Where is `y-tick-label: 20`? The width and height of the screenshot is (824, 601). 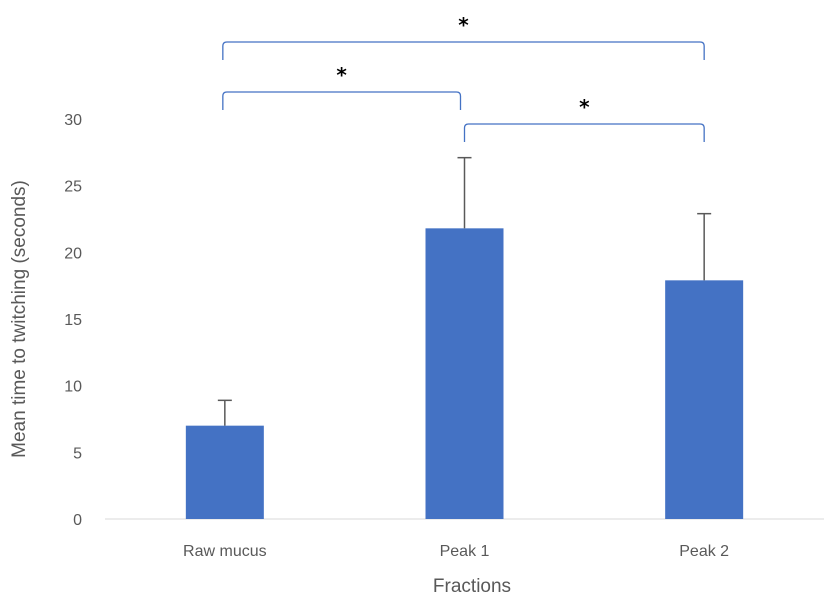
y-tick-label: 20 is located at coordinates (73, 253).